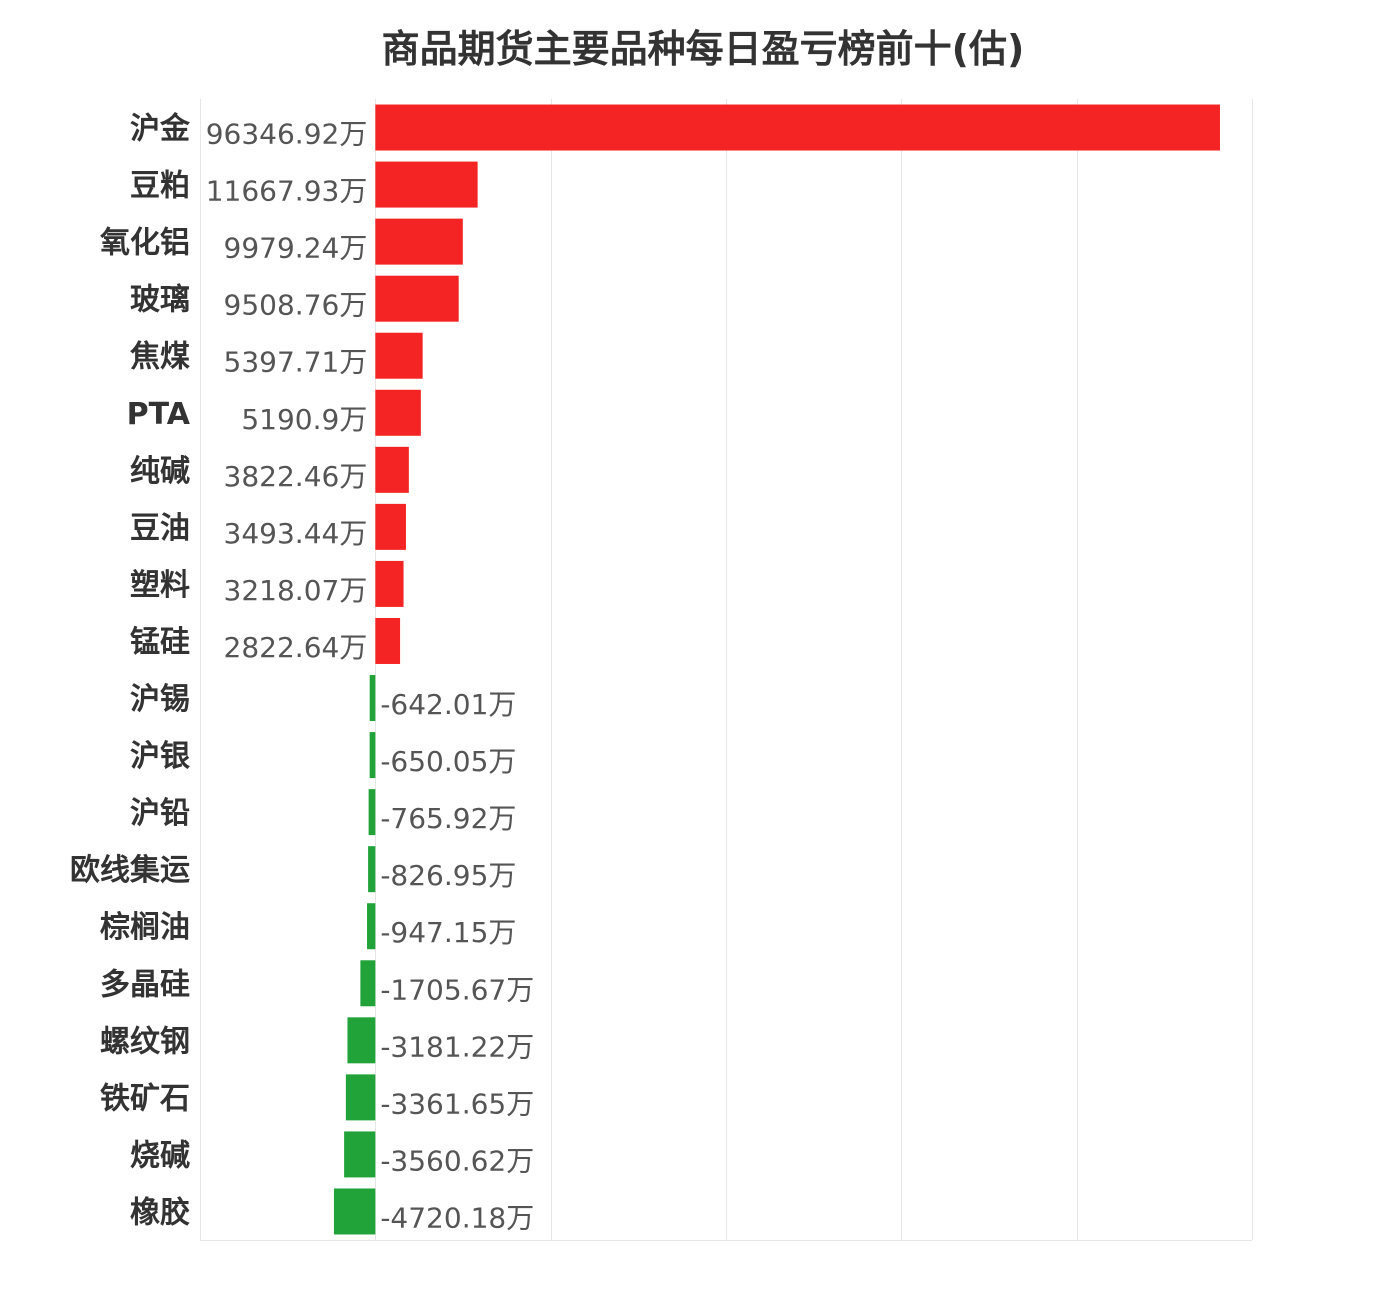  What do you see at coordinates (160, 699) in the screenshot?
I see `category-label: 沪锡` at bounding box center [160, 699].